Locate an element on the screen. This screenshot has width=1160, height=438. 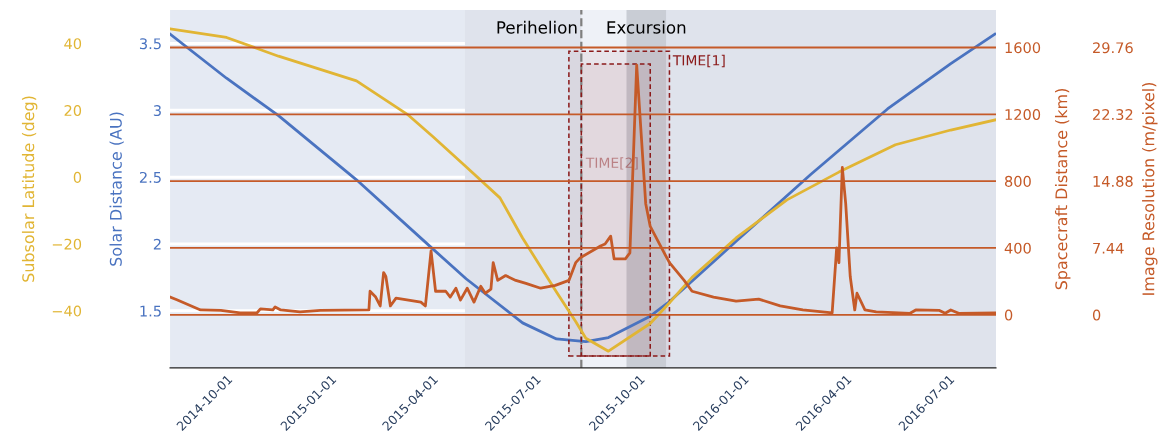
y3-tick-label: 0 is located at coordinates (1008, 315).